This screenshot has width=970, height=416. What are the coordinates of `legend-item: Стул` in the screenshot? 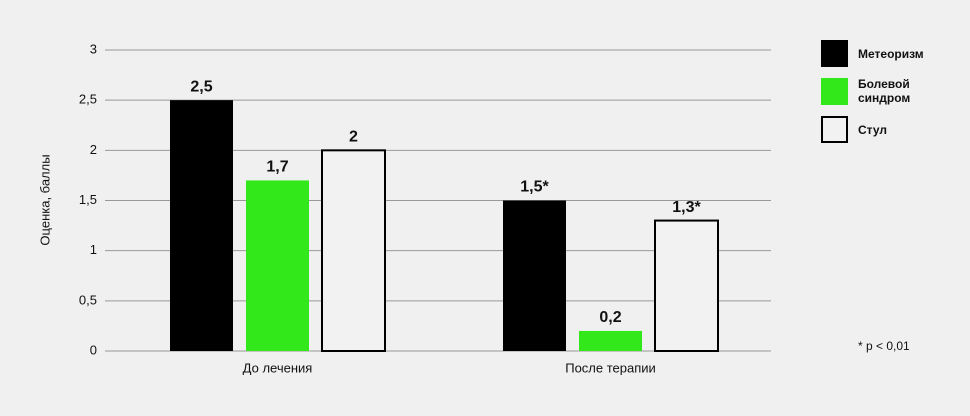 It's located at (879, 129).